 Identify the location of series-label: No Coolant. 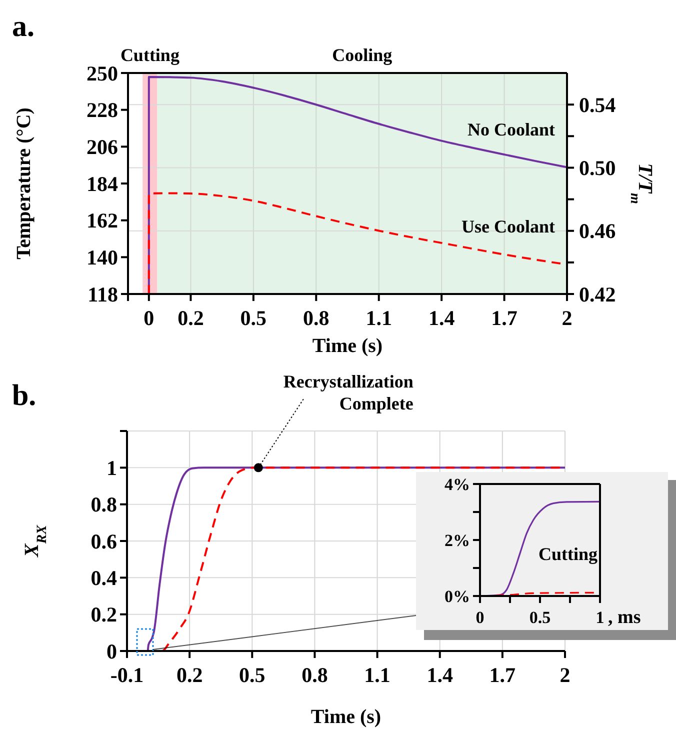
(511, 129).